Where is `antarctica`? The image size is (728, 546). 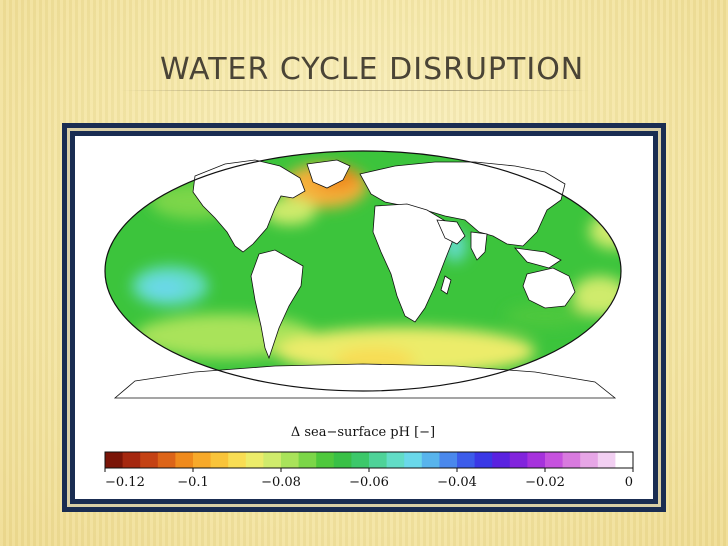 antarctica is located at coordinates (365, 381).